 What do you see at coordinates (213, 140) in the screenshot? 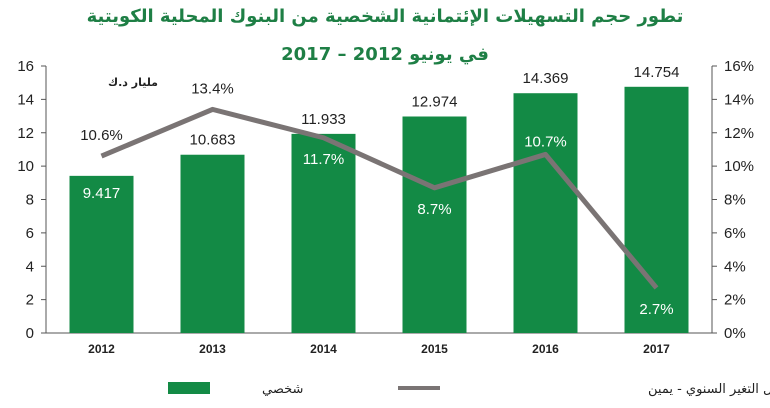
I see `bar-value-label: 10.683` at bounding box center [213, 140].